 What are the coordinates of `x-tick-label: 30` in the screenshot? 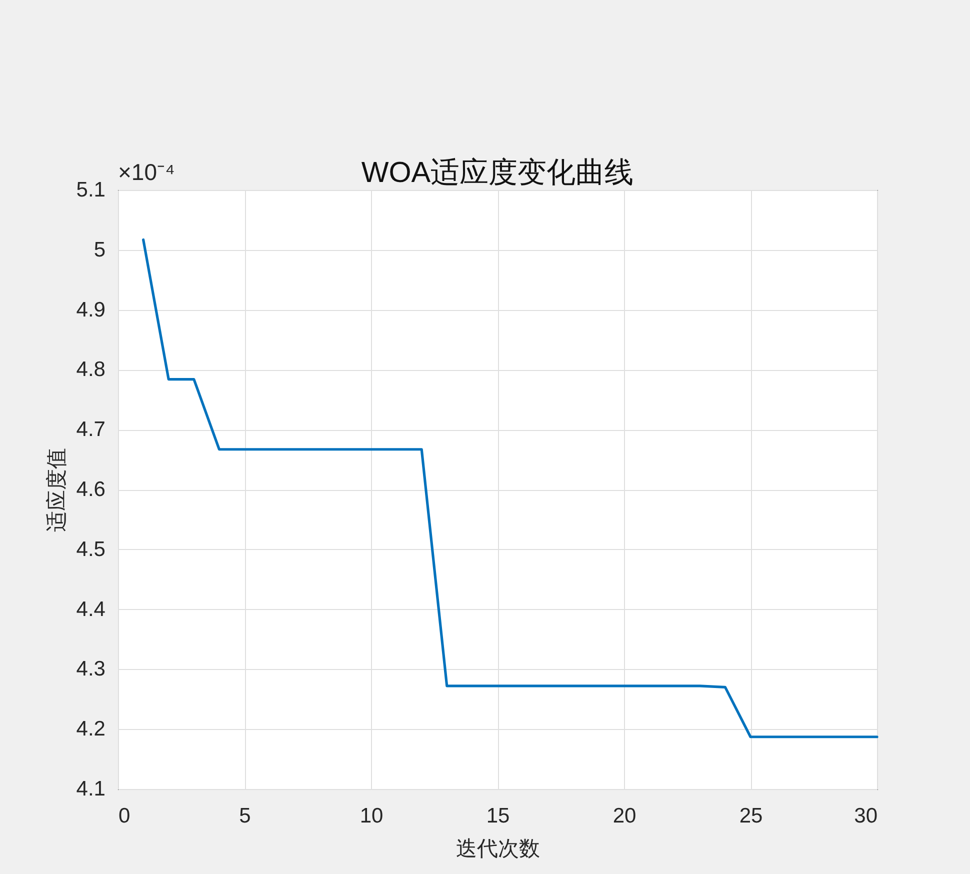 It's located at (866, 816).